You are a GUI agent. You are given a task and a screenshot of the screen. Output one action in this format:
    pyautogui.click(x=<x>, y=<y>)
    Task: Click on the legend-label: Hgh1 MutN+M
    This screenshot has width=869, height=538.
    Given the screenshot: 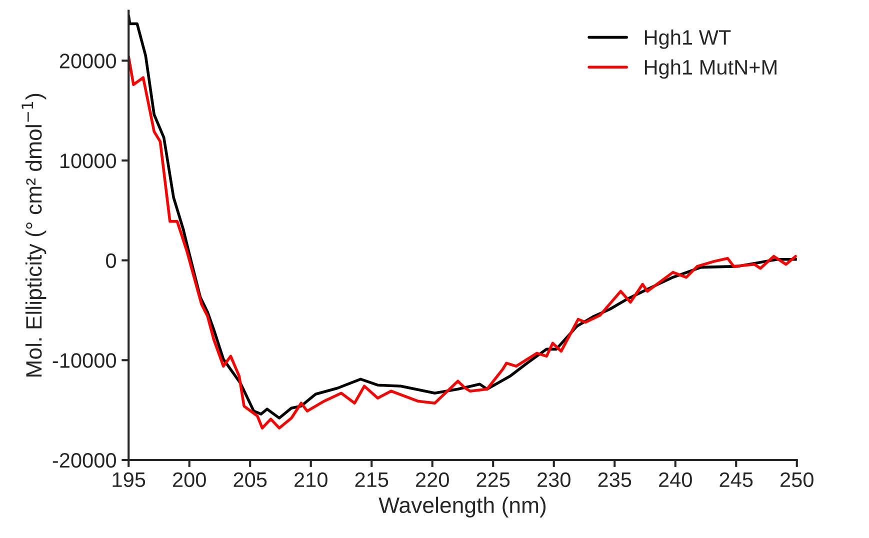 What is the action you would take?
    pyautogui.click(x=710, y=69)
    